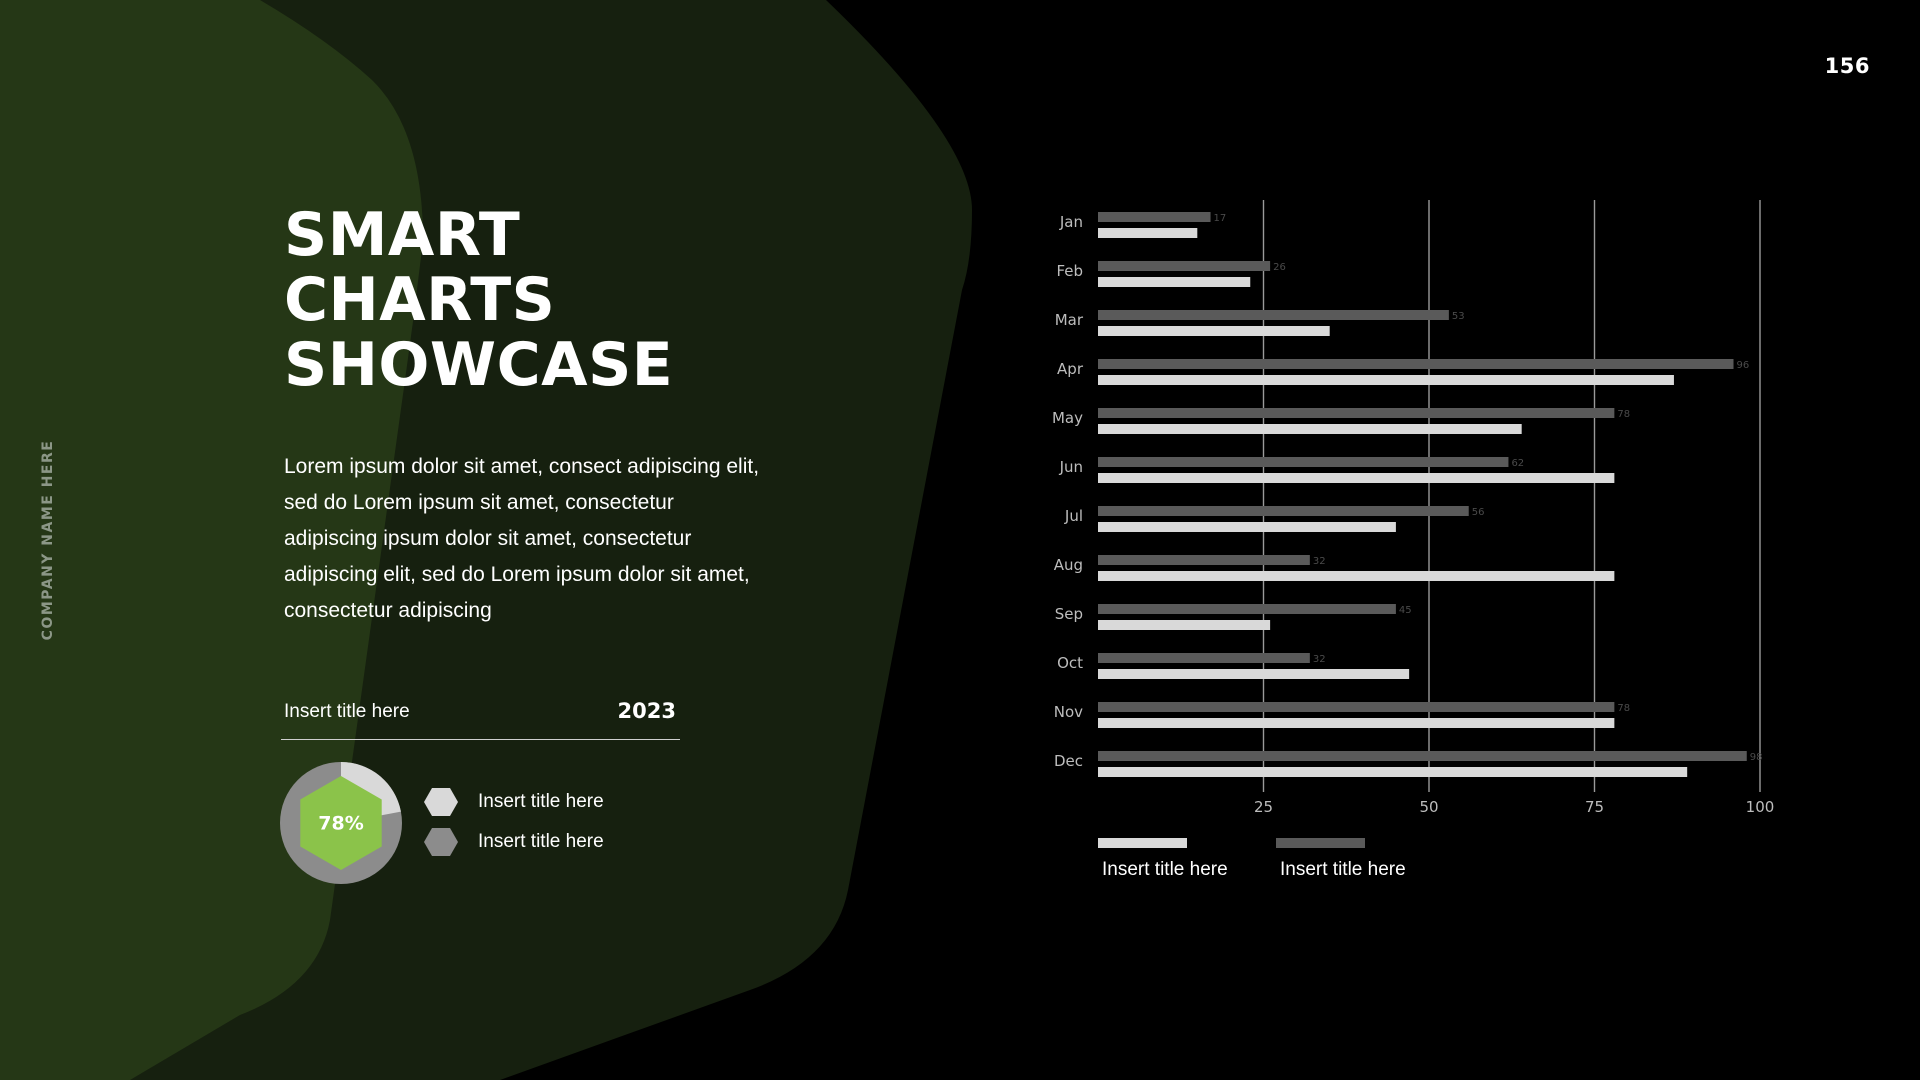 The width and height of the screenshot is (1920, 1080). I want to click on category-label: May, so click(1067, 418).